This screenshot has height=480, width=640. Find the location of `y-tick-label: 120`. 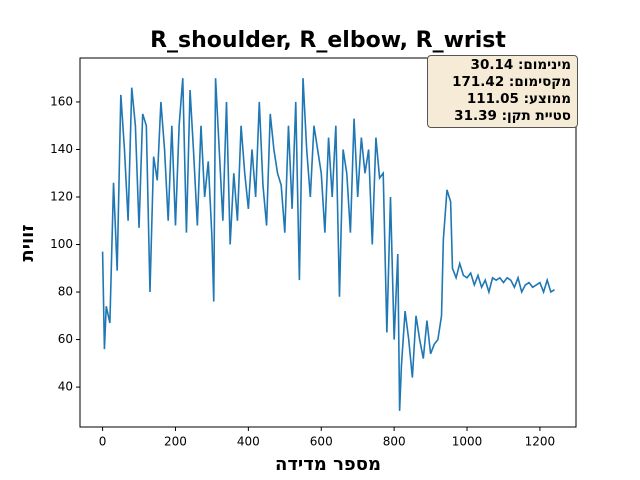

y-tick-label: 120 is located at coordinates (61, 196).